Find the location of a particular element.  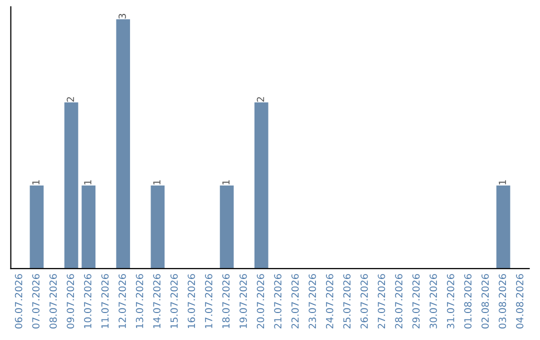

x-tick-label: 20.07.2026 is located at coordinates (260, 301).